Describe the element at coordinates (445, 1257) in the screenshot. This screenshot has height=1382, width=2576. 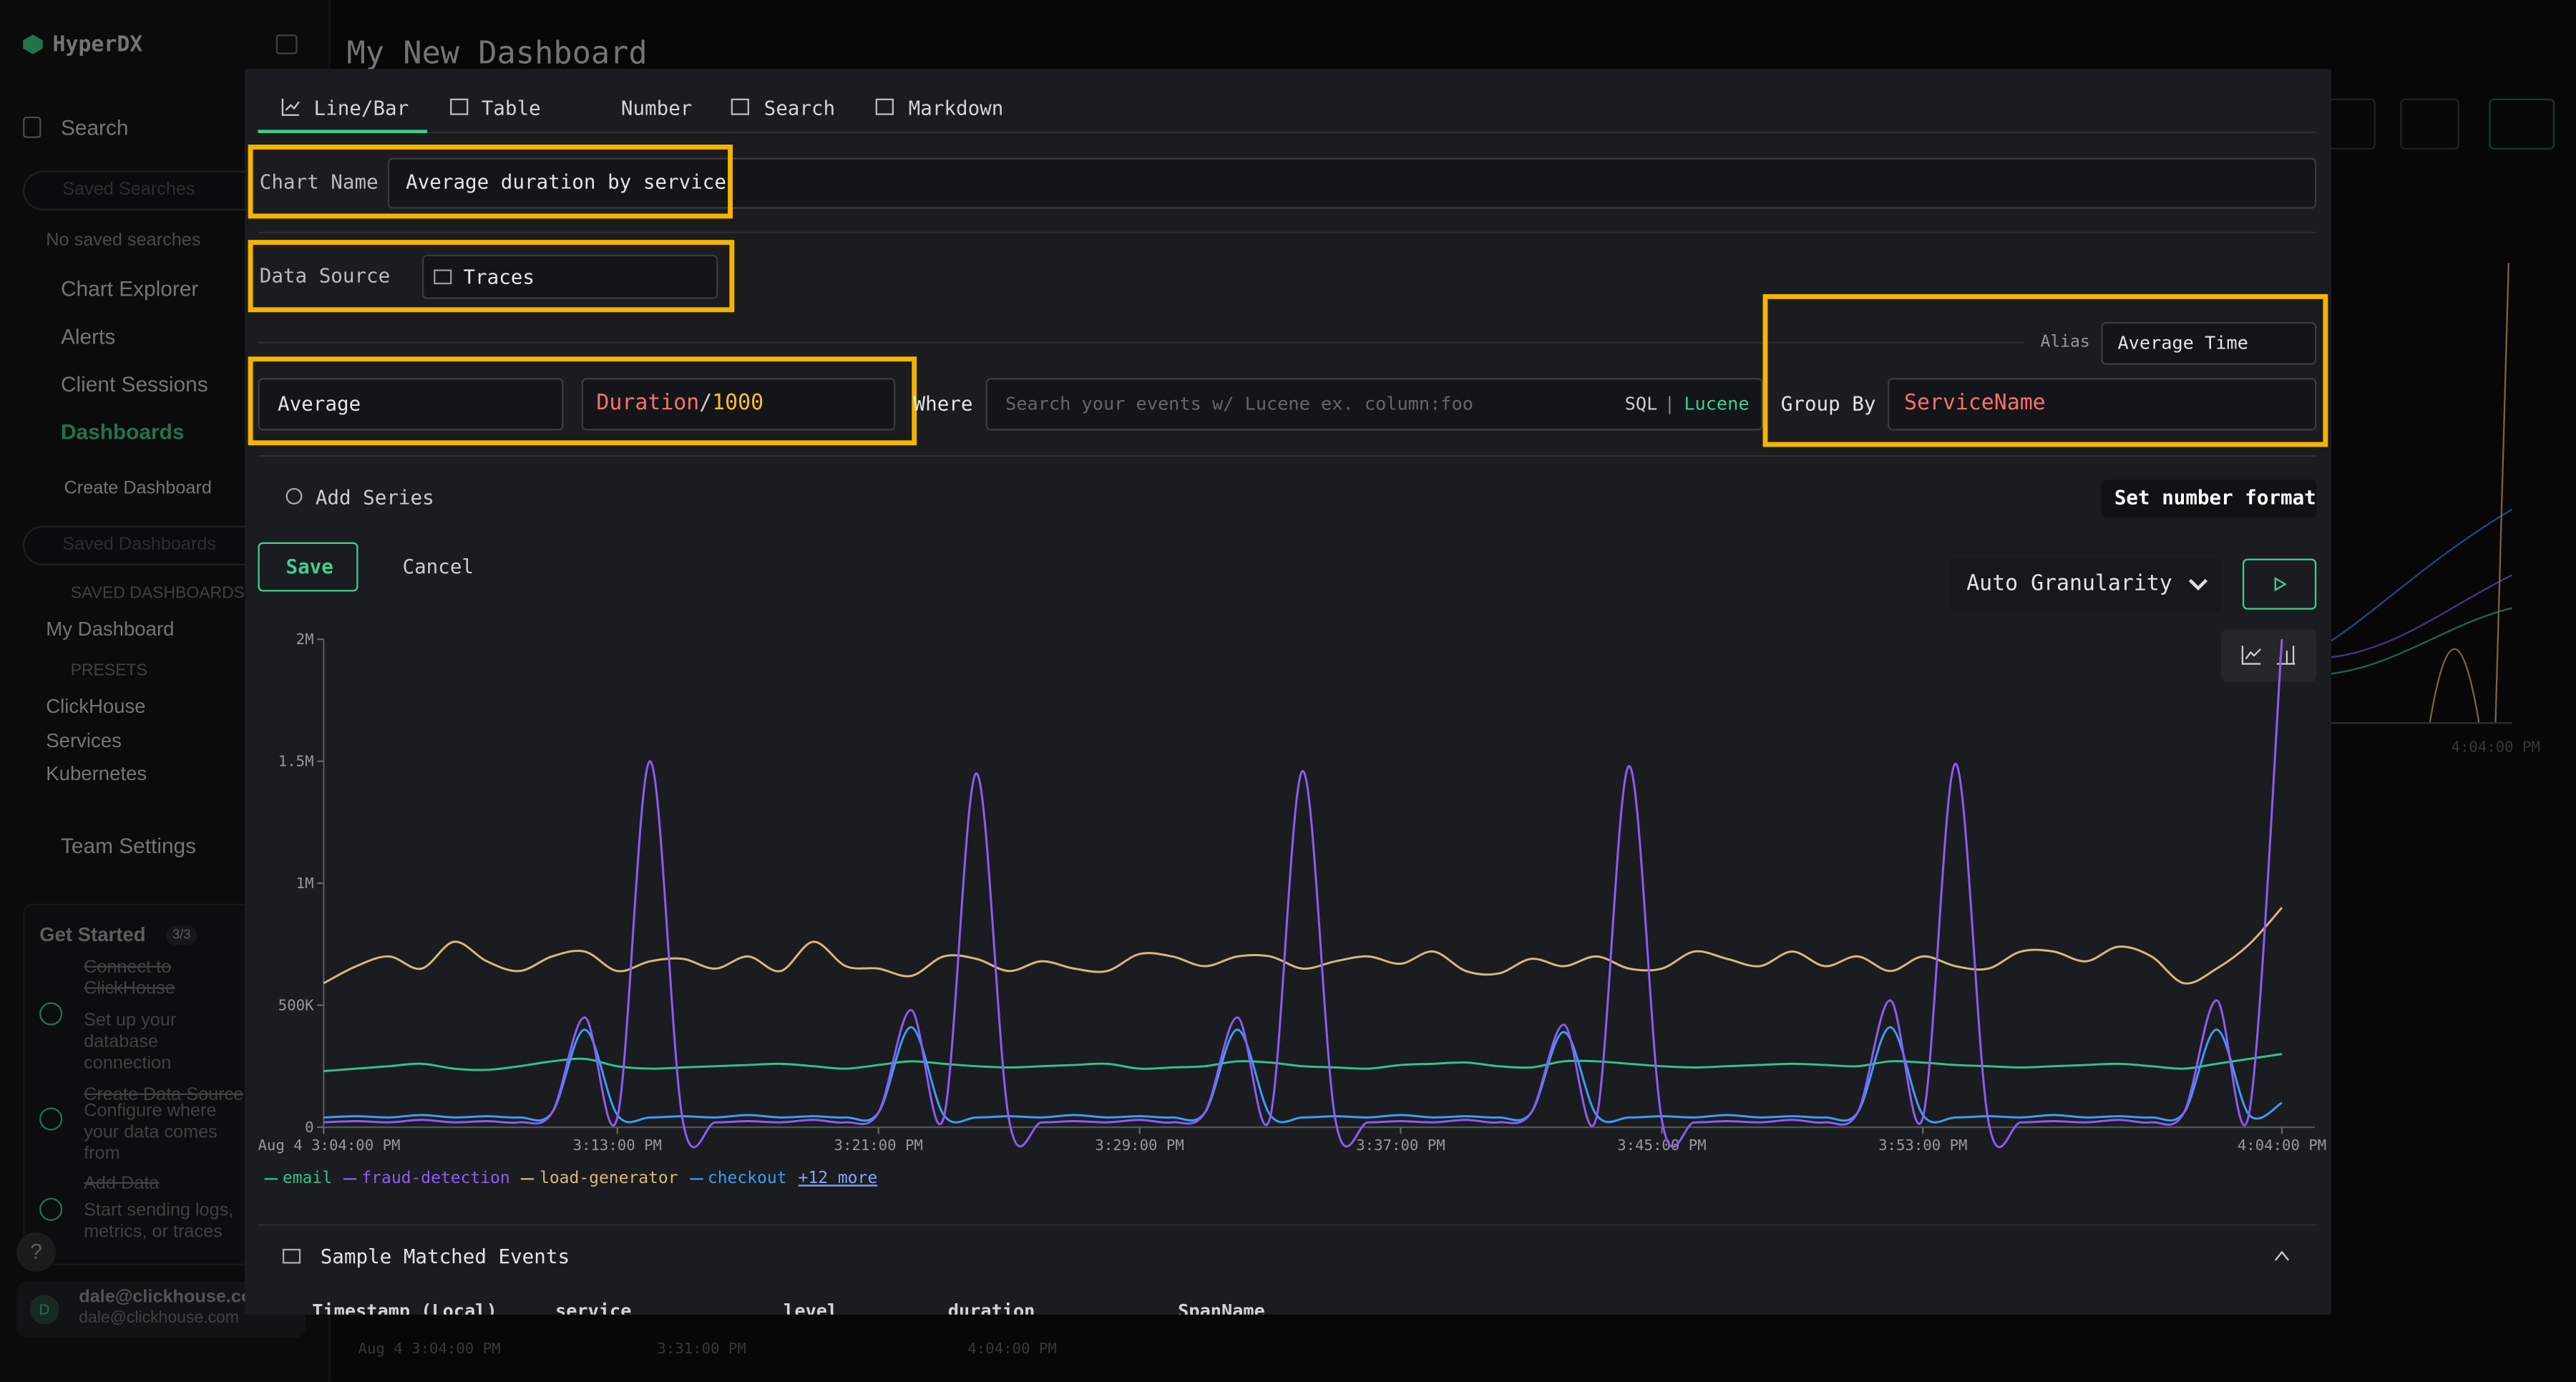
I see `section-title: Sample Matched Events` at that location.